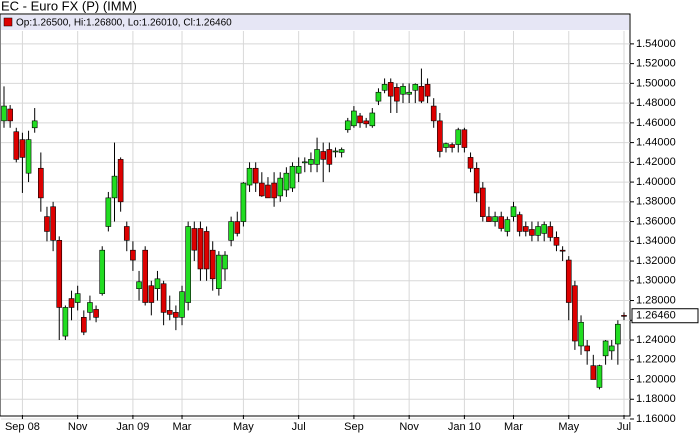  I want to click on x-tick-label: Jan 09, so click(132, 427).